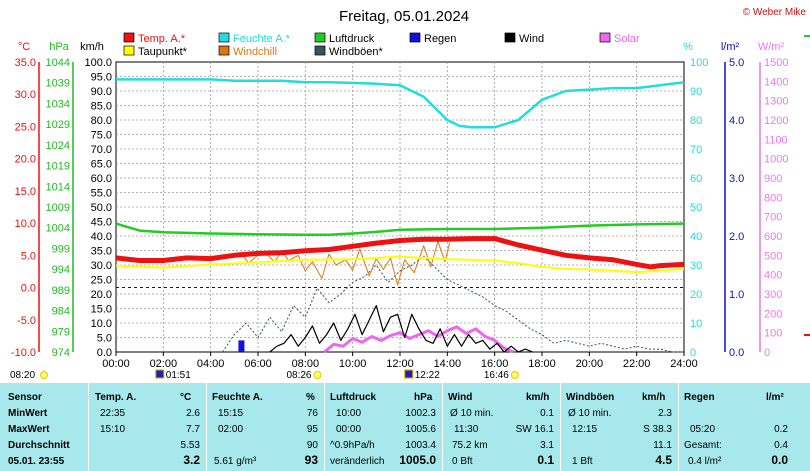  What do you see at coordinates (696, 179) in the screenshot?
I see `humidity-tick-label: 60` at bounding box center [696, 179].